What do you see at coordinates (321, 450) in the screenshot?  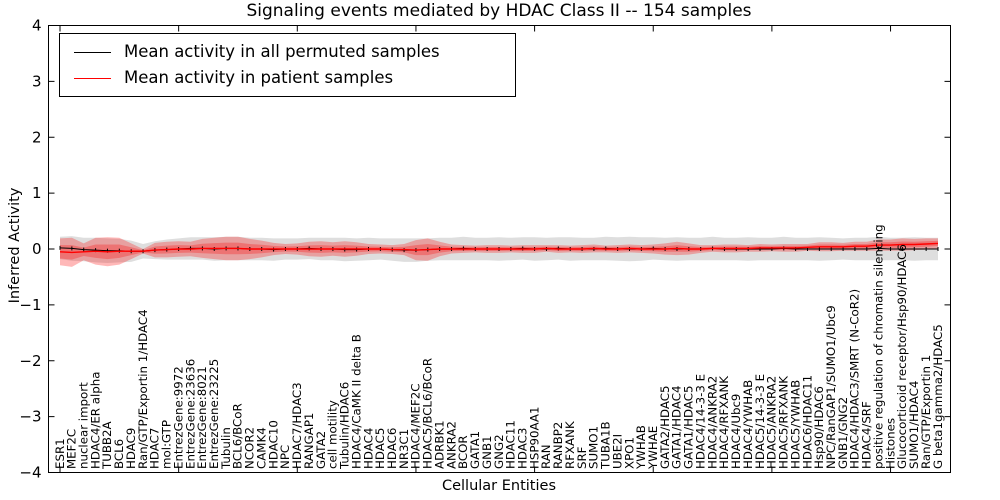 I see `x-category-label: GATA2` at bounding box center [321, 450].